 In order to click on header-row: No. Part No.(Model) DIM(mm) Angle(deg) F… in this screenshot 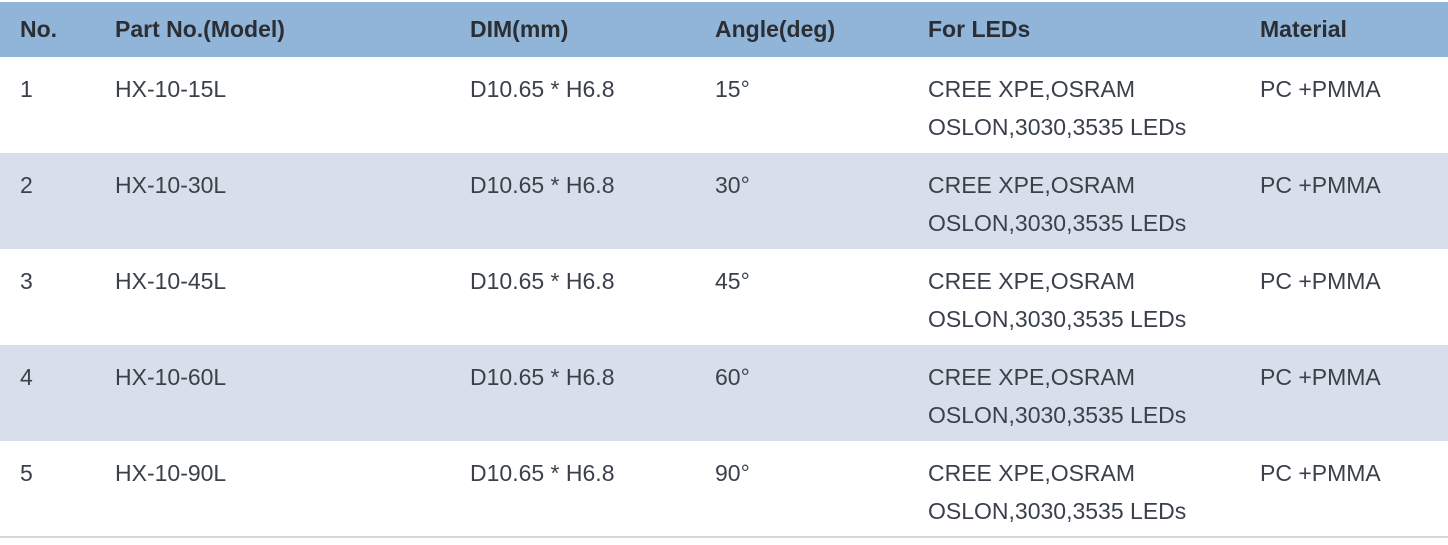, I will do `click(724, 29)`.